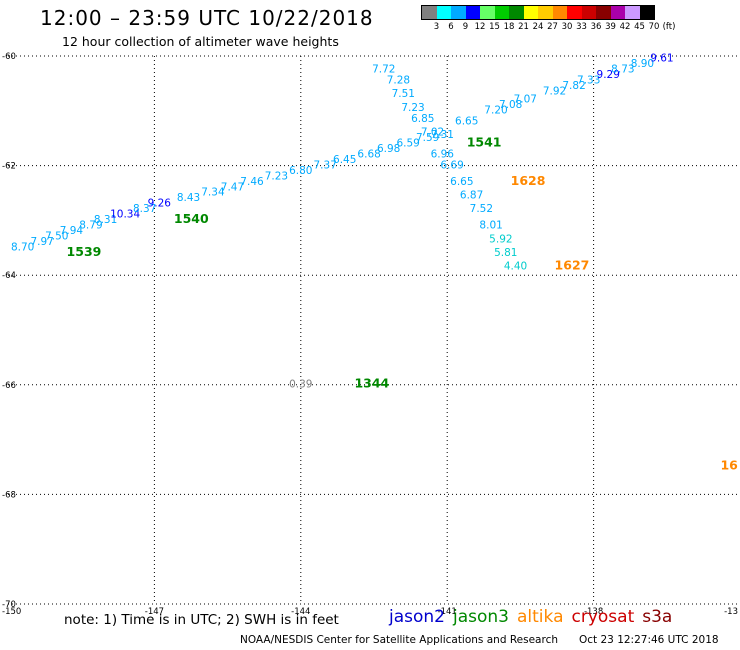  Describe the element at coordinates (465, 27) in the screenshot. I see `legend-label: 9` at that location.